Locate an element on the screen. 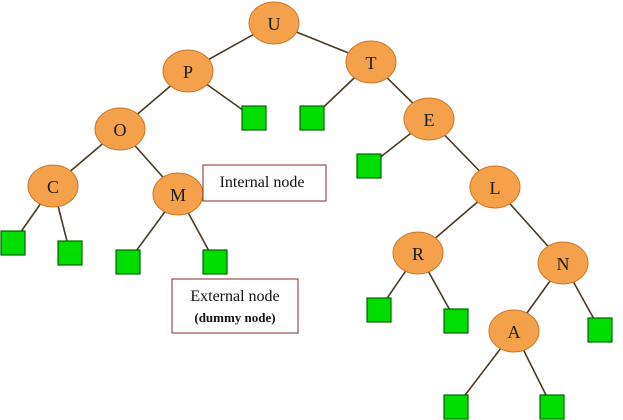 The image size is (623, 420). node-label-c: C is located at coordinates (53, 187).